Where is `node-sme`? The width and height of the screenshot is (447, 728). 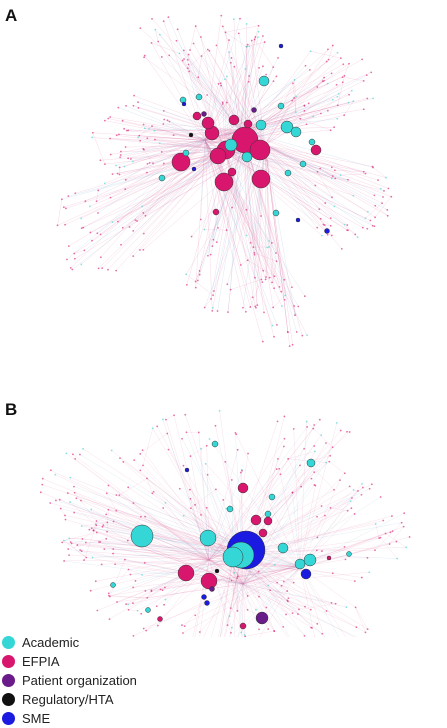
node-sme is located at coordinates (281, 46).